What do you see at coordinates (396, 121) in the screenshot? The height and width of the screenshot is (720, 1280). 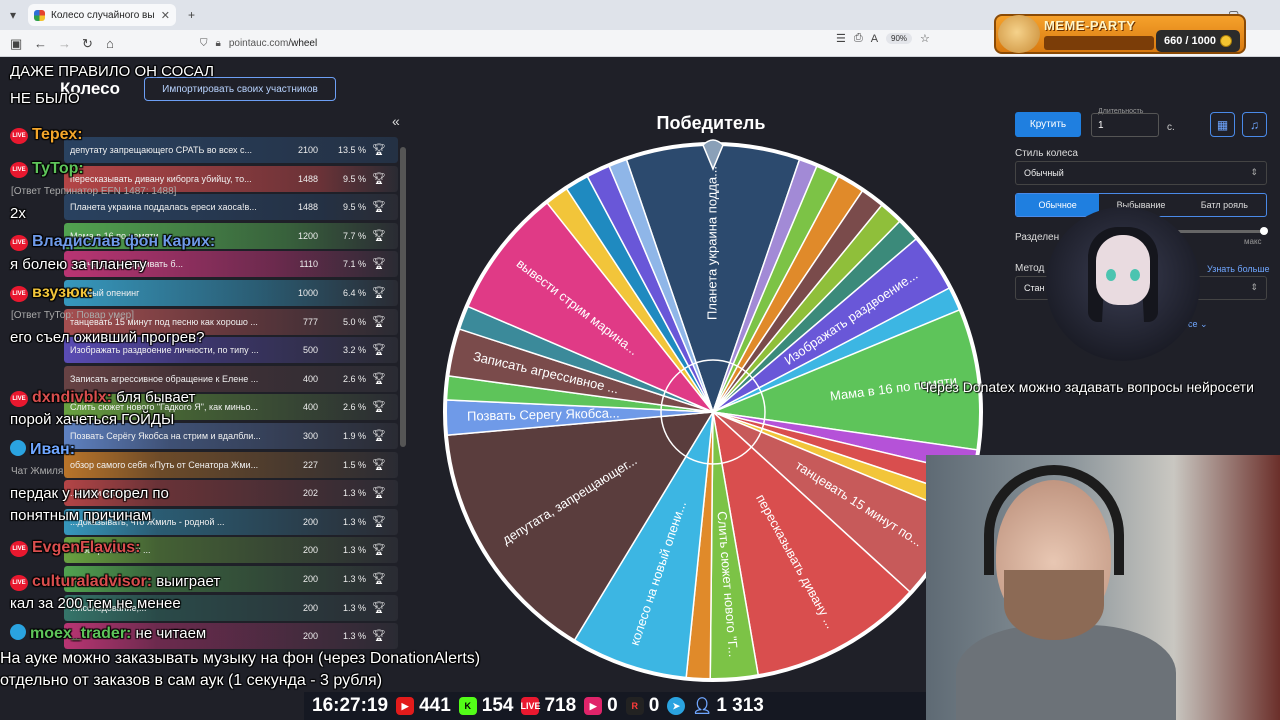 I see `collapse-panel-icon: «` at bounding box center [396, 121].